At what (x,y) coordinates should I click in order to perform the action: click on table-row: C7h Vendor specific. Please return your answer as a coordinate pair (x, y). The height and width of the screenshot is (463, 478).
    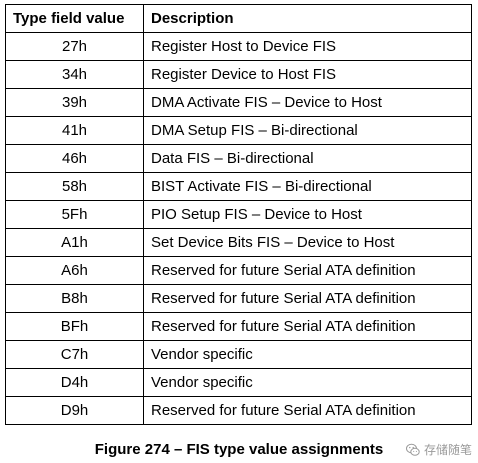
    Looking at the image, I should click on (238, 354).